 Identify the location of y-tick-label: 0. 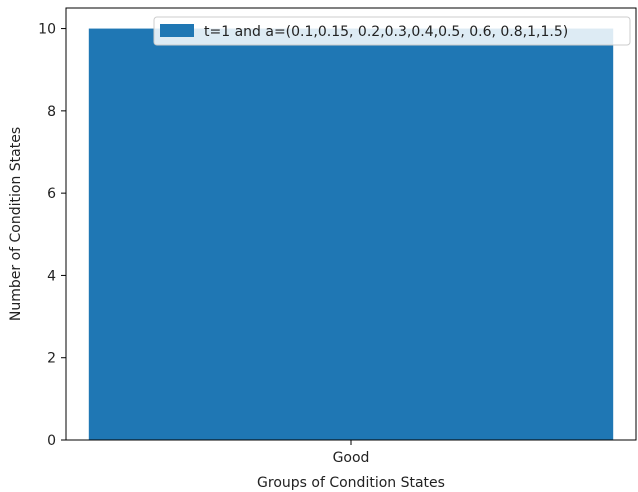
(51, 441).